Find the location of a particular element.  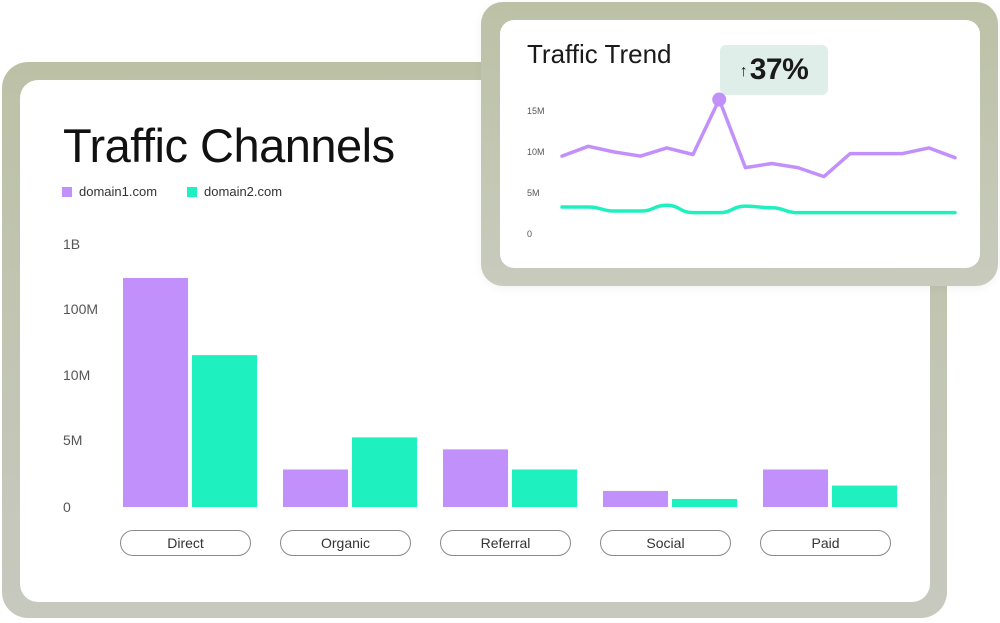

category-pill-social: Social is located at coordinates (665, 543).